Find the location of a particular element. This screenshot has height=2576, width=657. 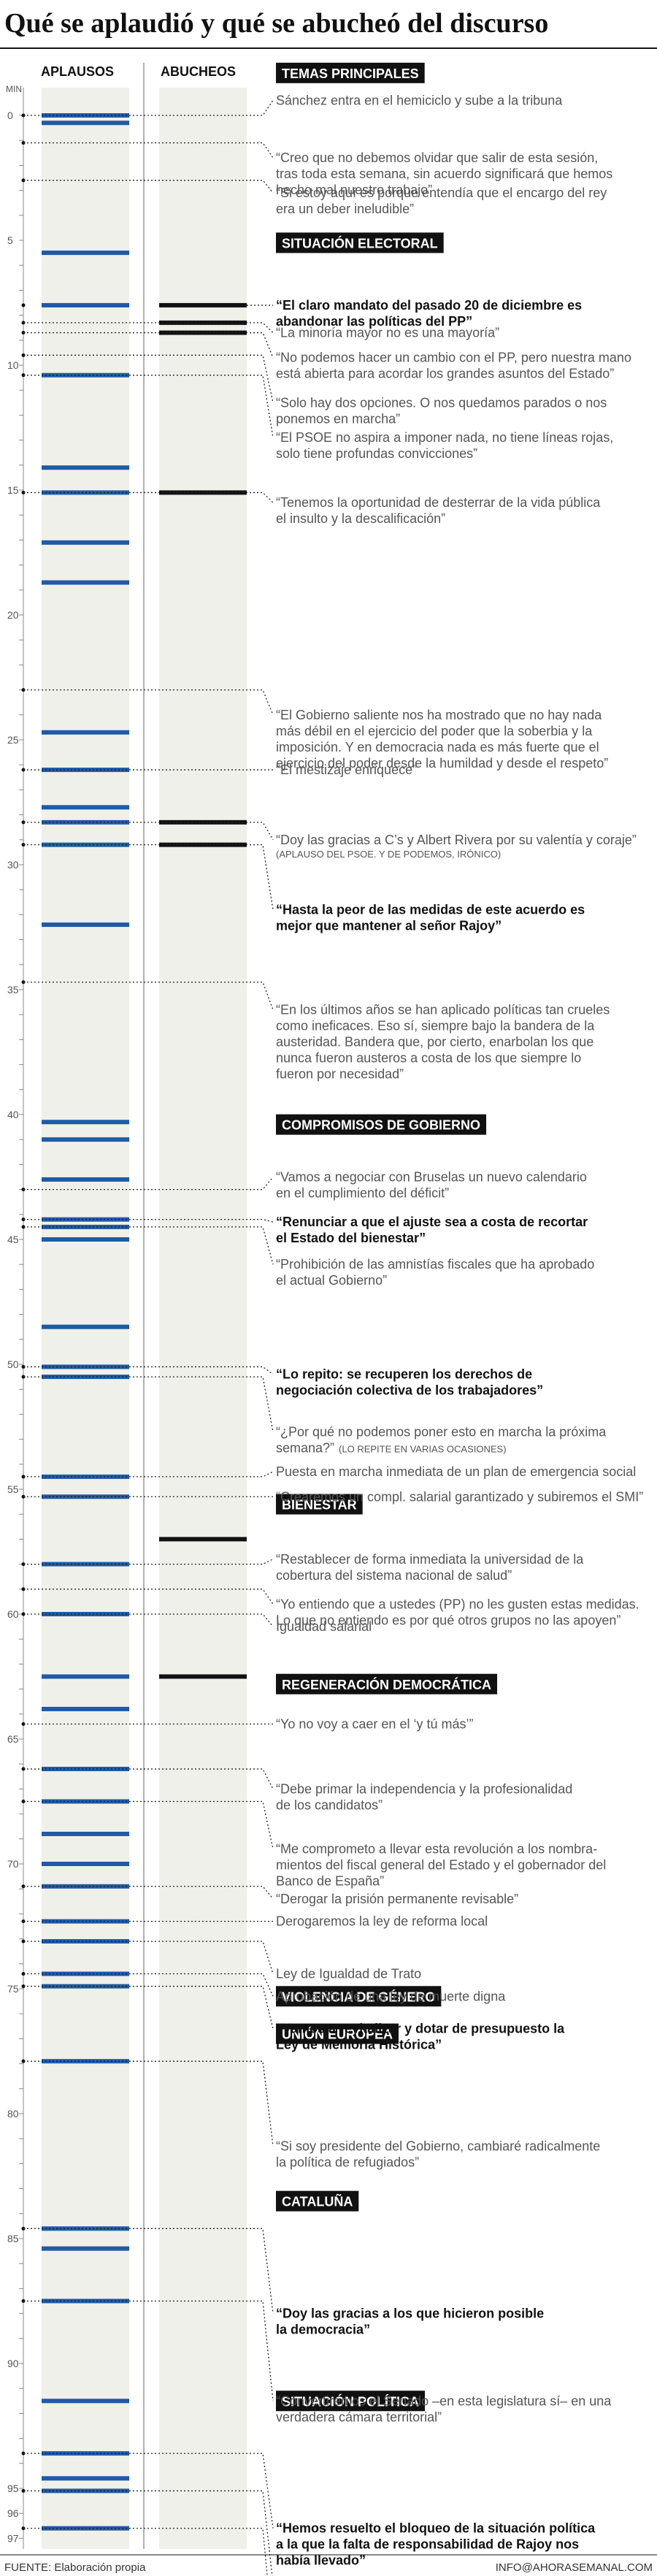

section-header: REGENERACIÓN DEMOCRÁTICA is located at coordinates (387, 1683).